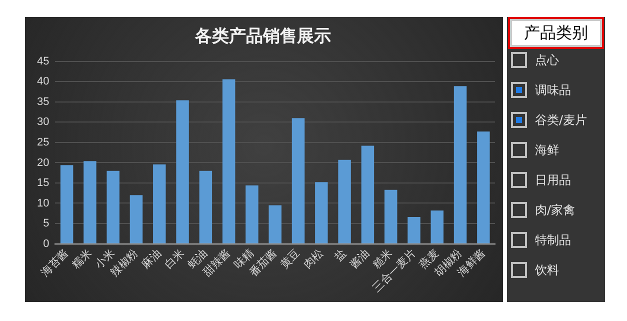  Describe the element at coordinates (43, 122) in the screenshot. I see `y-tick-label: 30` at that location.